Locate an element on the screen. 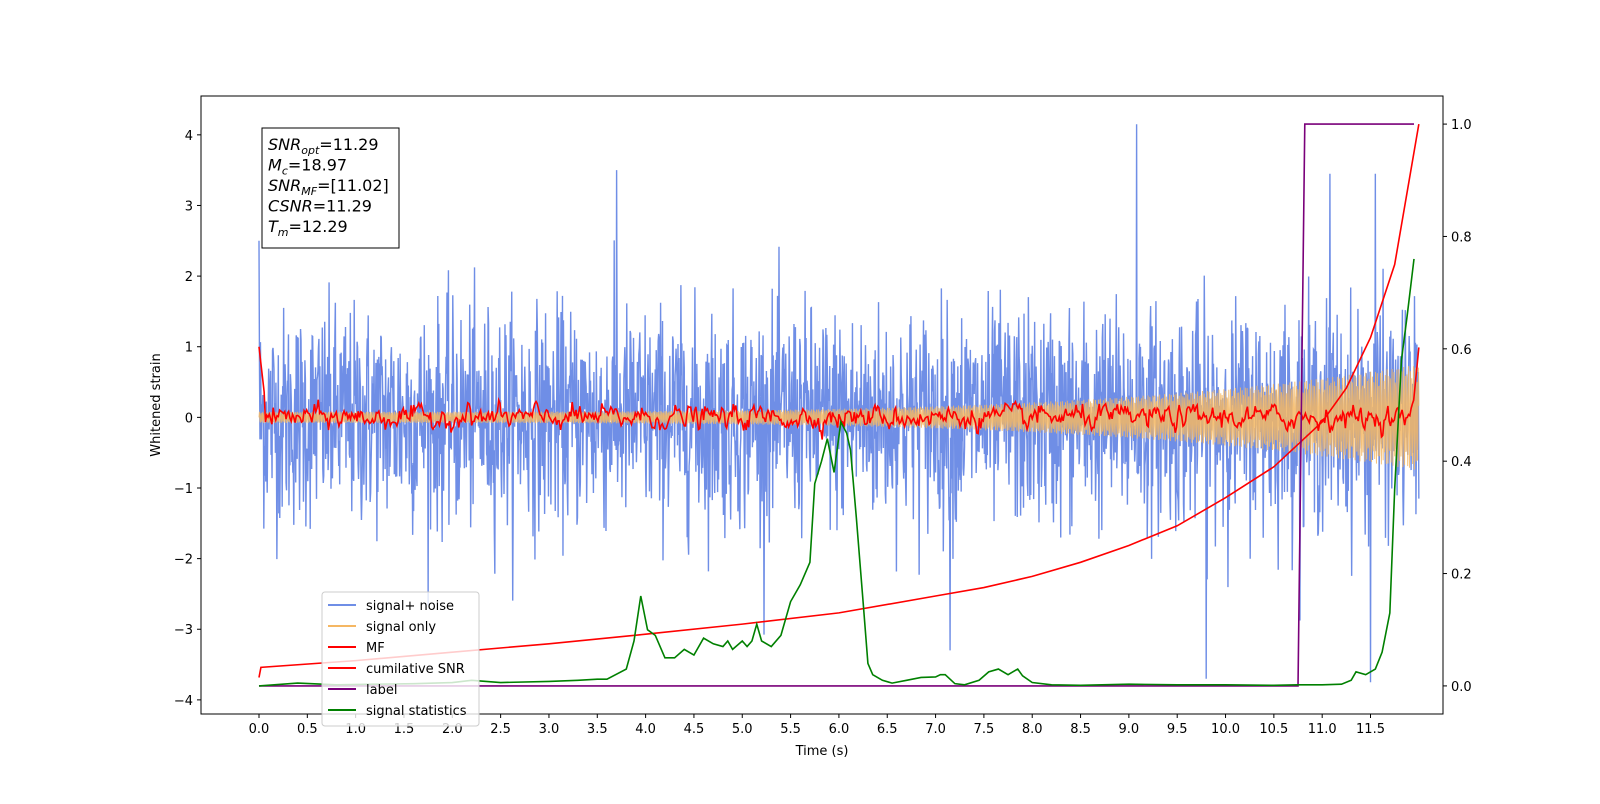 This screenshot has width=1600, height=804. x-tick-label: 5.5 is located at coordinates (790, 729).